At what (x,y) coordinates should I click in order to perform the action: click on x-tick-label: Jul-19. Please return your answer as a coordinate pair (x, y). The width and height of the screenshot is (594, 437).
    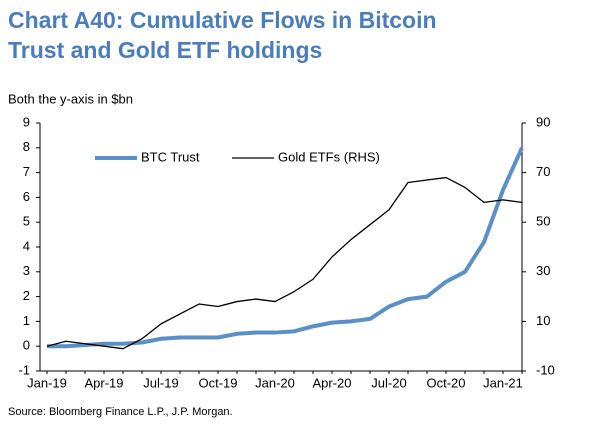
    Looking at the image, I should click on (160, 382).